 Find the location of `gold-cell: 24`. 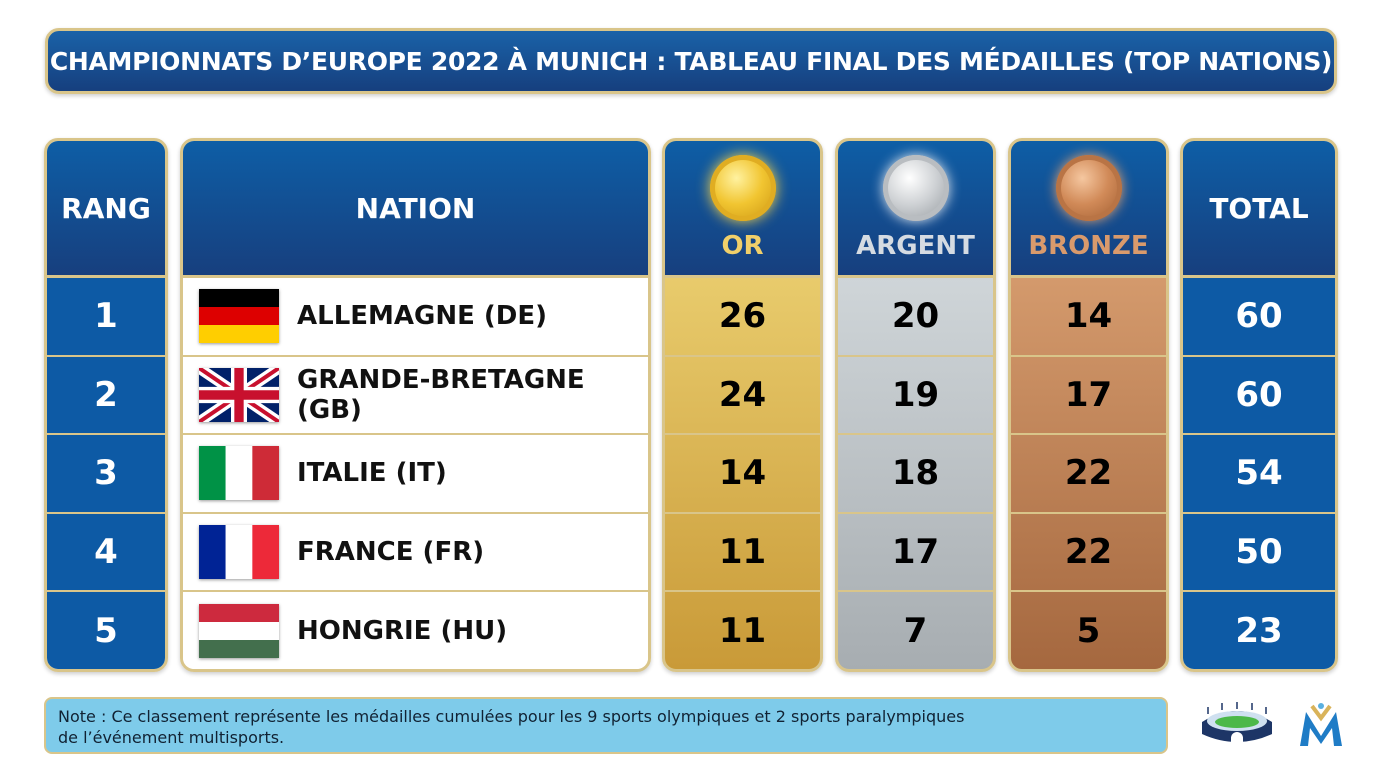

gold-cell: 24 is located at coordinates (742, 396).